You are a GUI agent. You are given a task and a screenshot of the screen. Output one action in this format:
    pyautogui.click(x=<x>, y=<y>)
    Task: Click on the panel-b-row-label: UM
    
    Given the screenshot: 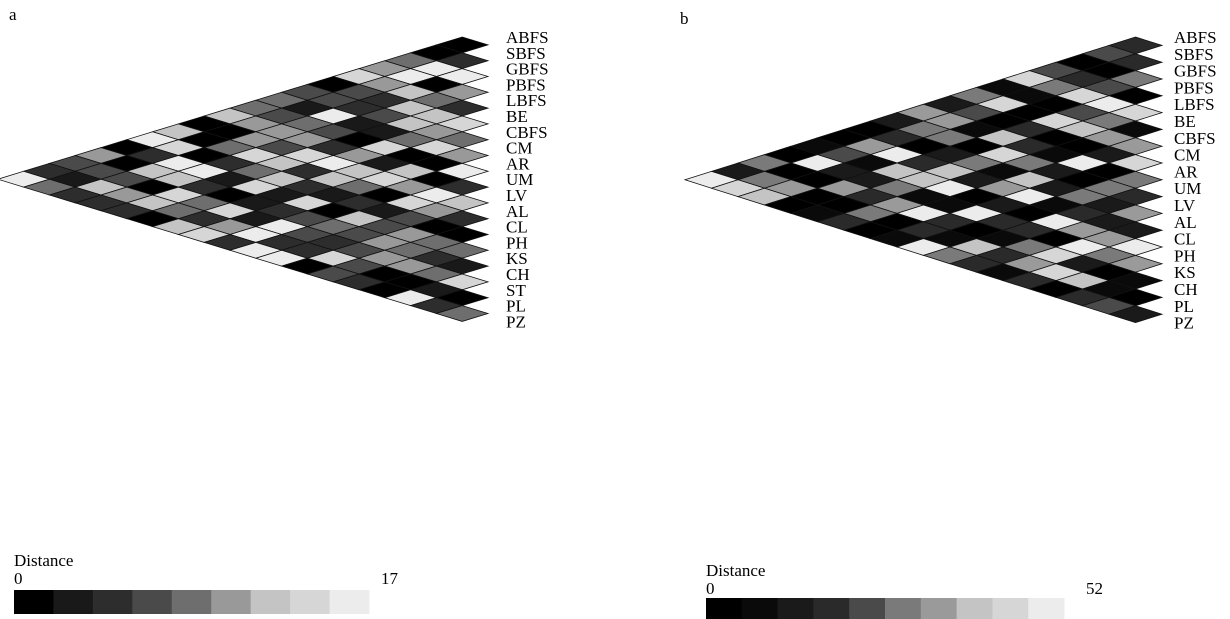 What is the action you would take?
    pyautogui.click(x=1187, y=188)
    